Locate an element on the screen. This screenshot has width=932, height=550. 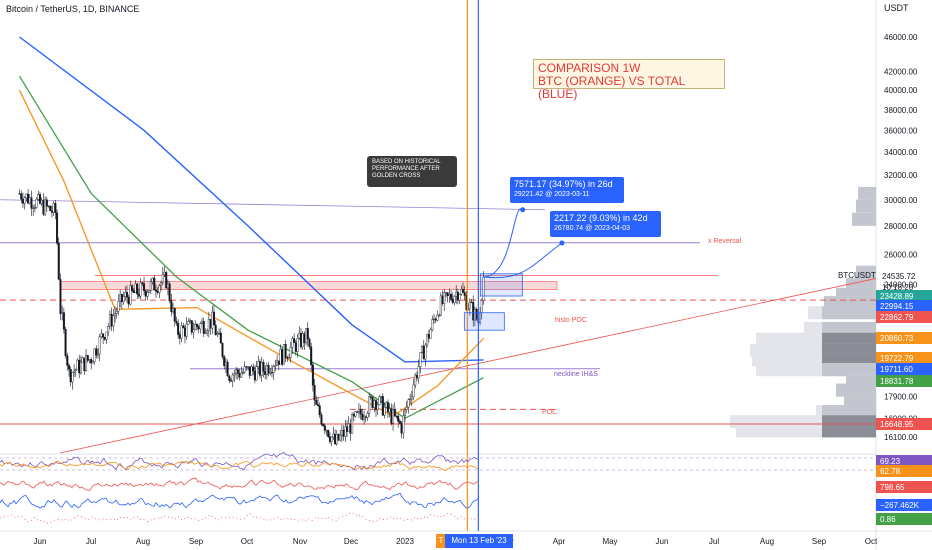
y-tick: 42000.00 is located at coordinates (901, 72).